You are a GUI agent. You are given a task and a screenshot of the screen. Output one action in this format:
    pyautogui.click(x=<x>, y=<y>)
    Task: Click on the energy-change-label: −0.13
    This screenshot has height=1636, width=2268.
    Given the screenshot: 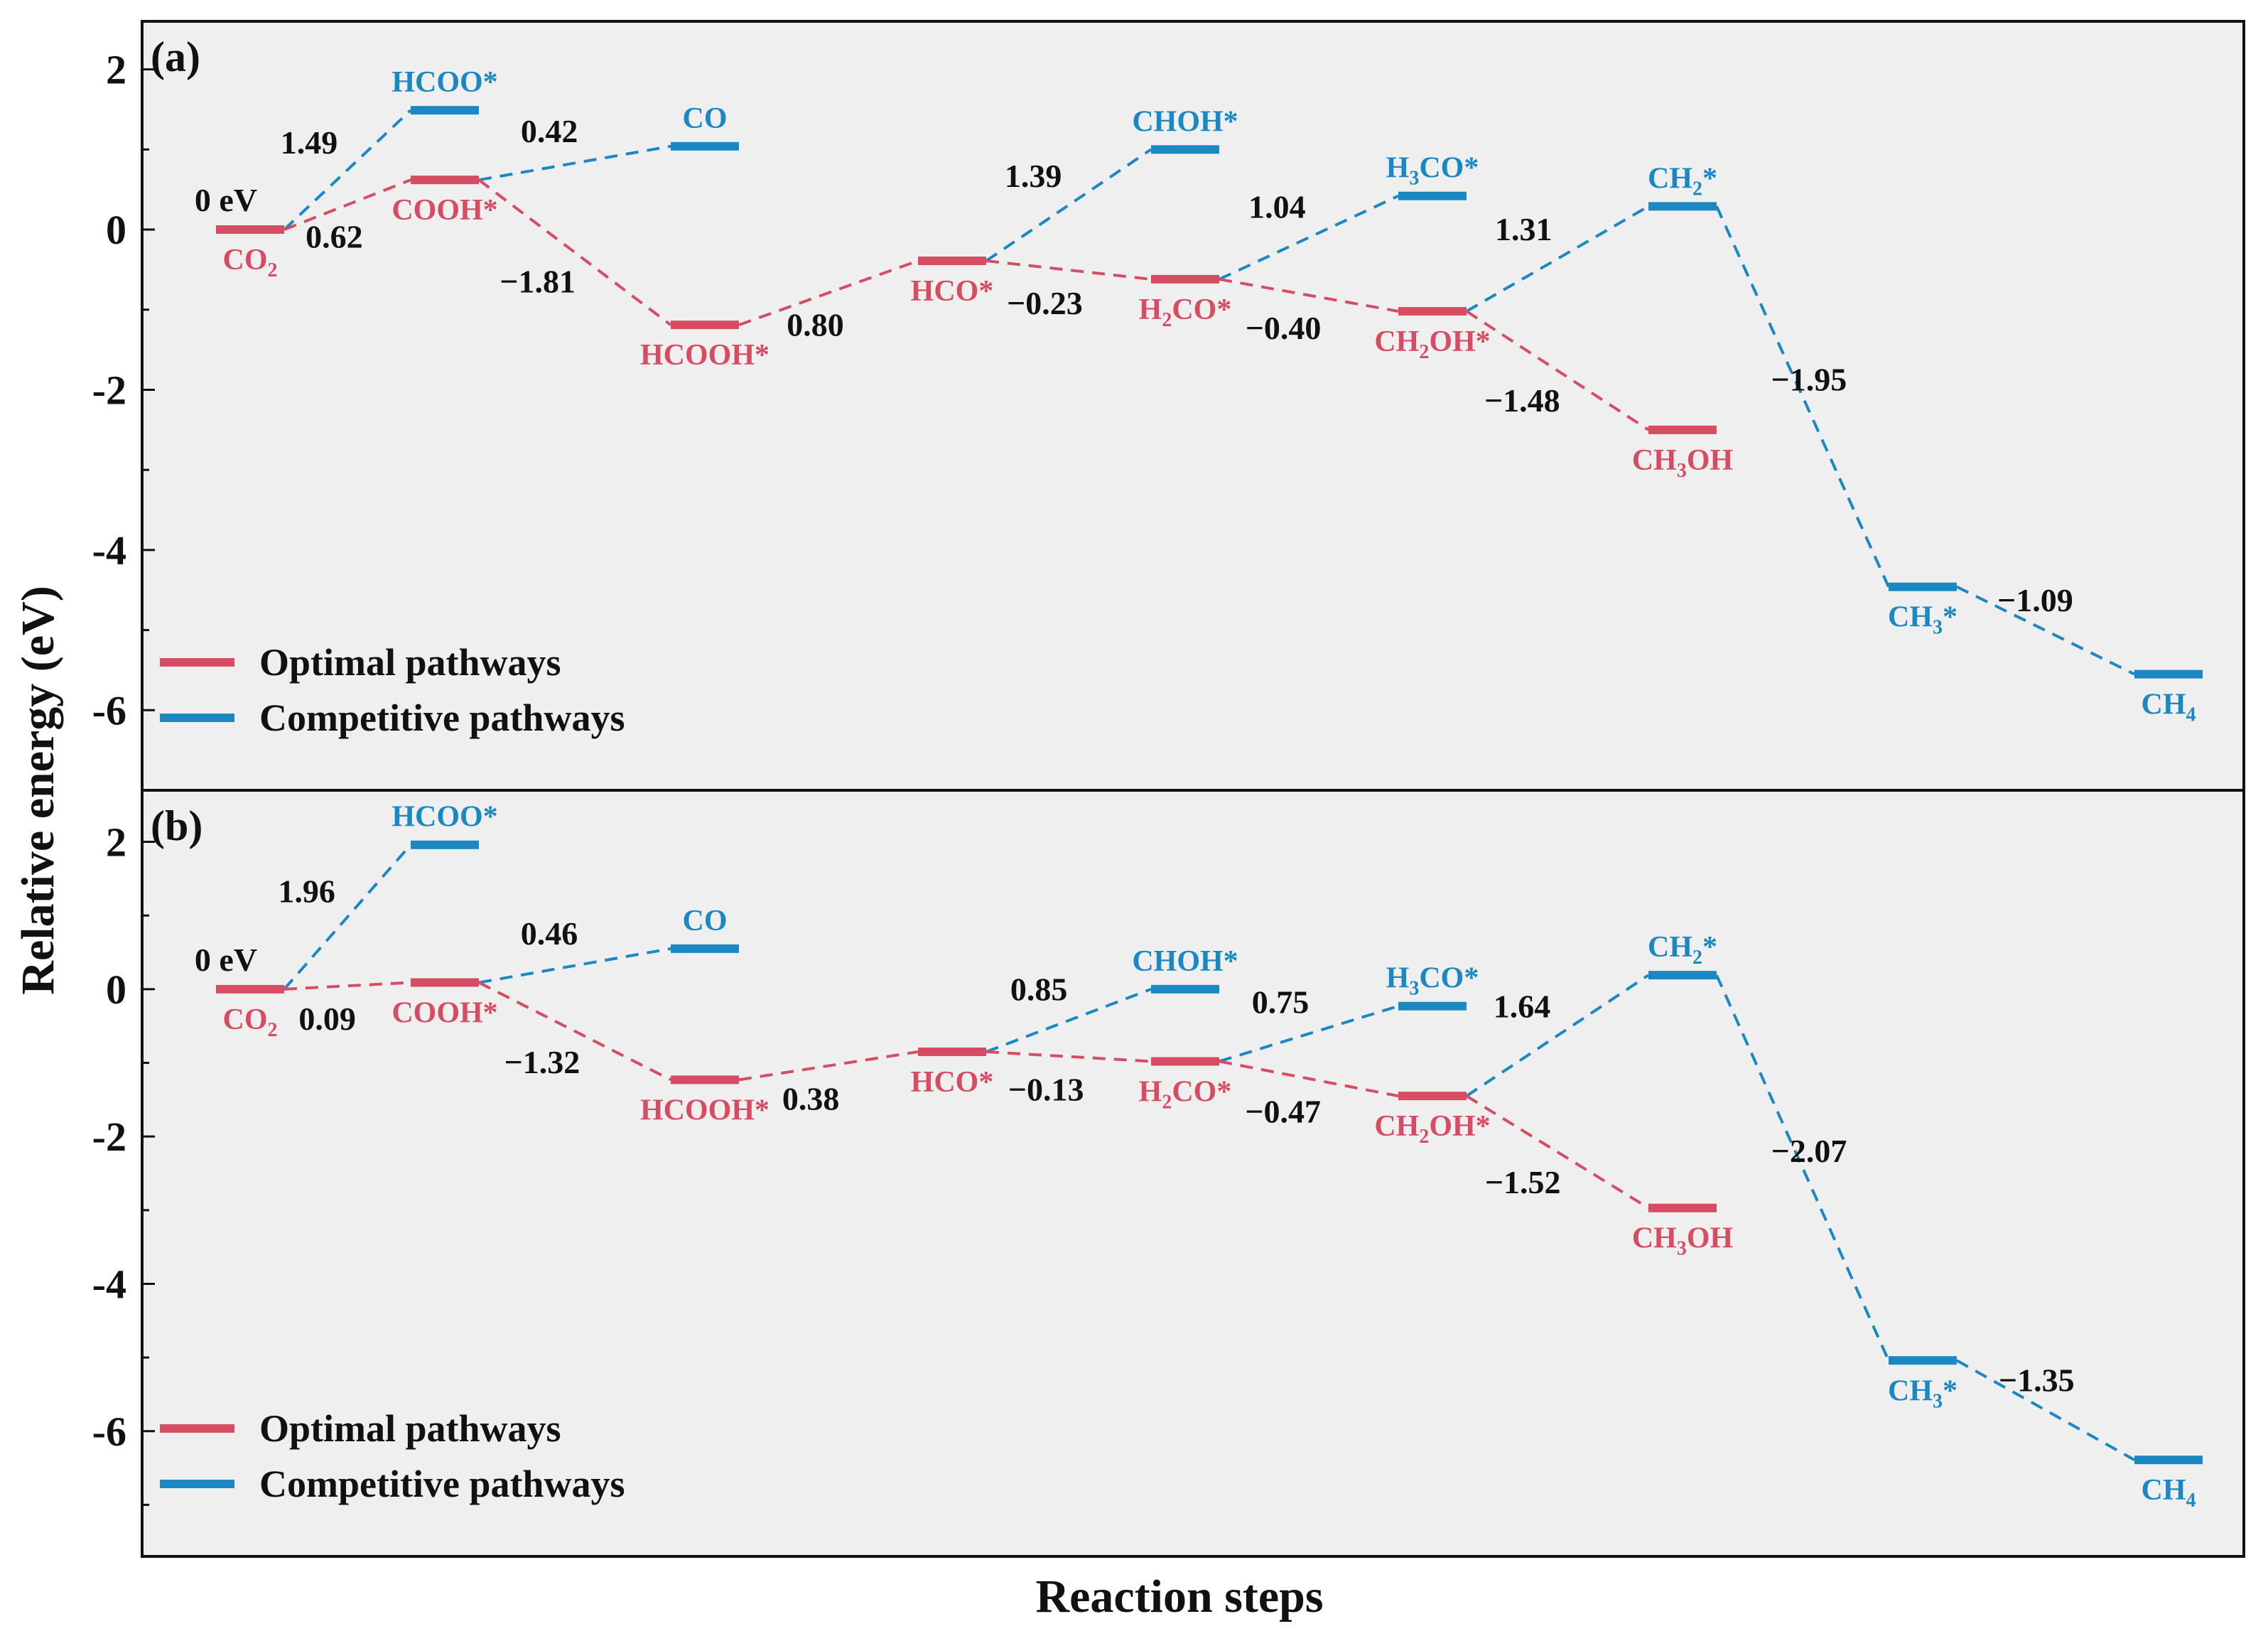 What is the action you would take?
    pyautogui.click(x=1046, y=1090)
    